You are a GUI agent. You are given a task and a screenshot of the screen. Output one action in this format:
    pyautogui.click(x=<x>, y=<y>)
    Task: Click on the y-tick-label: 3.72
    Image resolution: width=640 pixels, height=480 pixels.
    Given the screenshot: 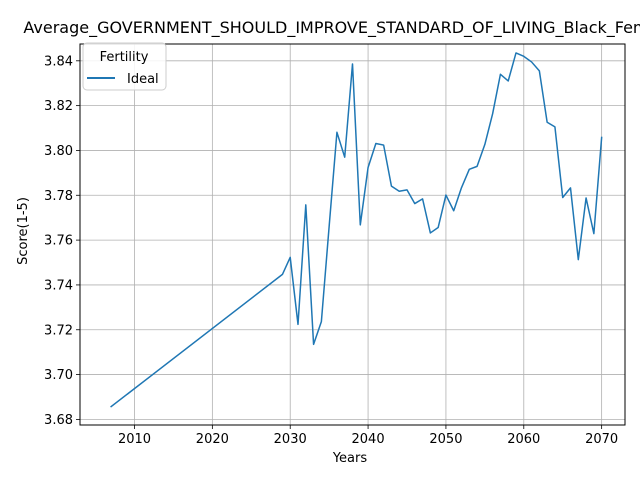 What is the action you would take?
    pyautogui.click(x=58, y=330)
    